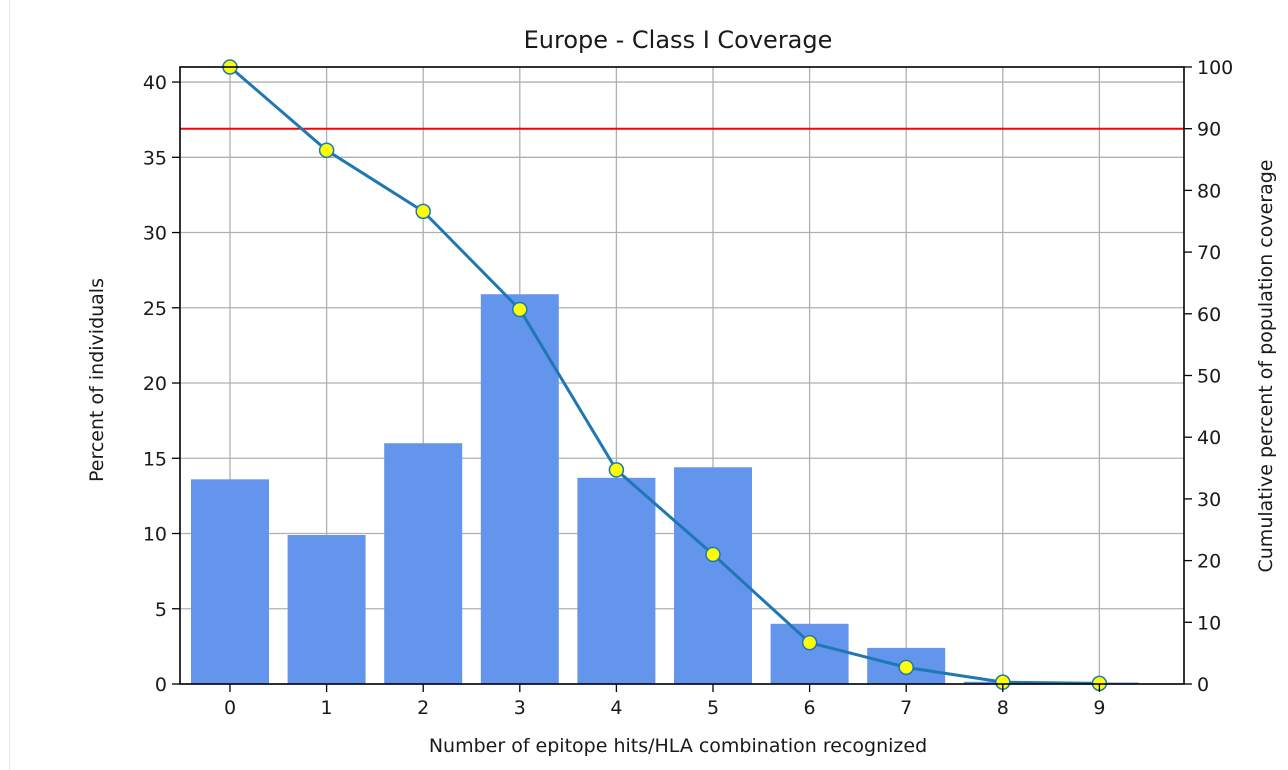 The image size is (1288, 770). Describe the element at coordinates (1209, 562) in the screenshot. I see `y2-tick-label: 20` at that location.